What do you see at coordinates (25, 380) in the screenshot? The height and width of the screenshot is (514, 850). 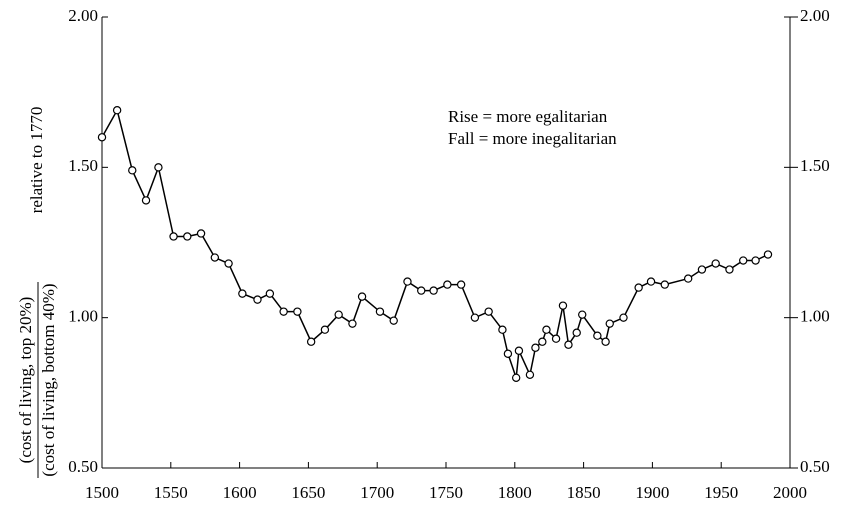 I see `y-axis-label: (cost of living, top 20%)` at bounding box center [25, 380].